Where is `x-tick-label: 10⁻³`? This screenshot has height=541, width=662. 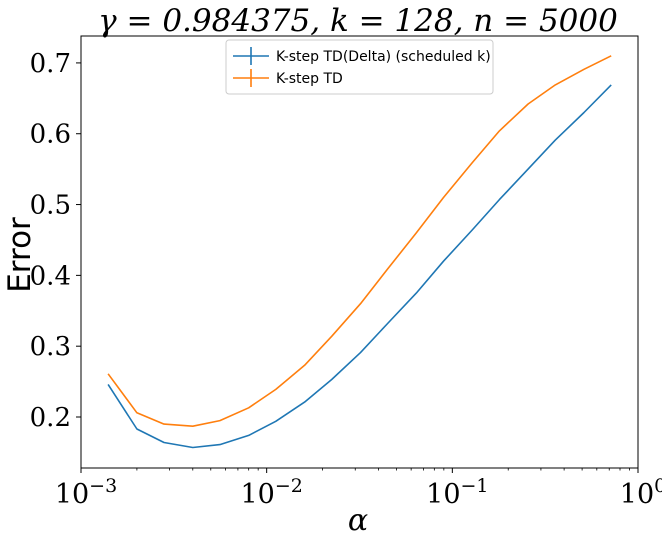 x-tick-label: 10⁻³ is located at coordinates (86, 492).